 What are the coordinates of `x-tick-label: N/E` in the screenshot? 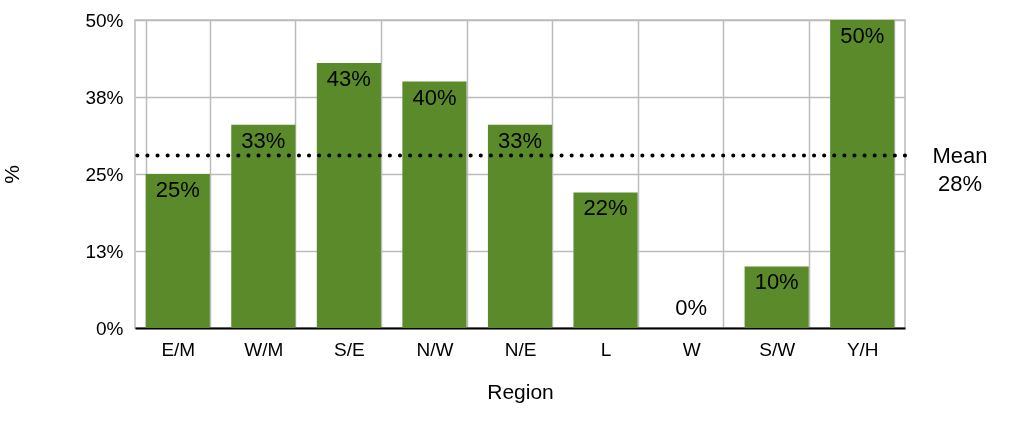 It's located at (520, 349).